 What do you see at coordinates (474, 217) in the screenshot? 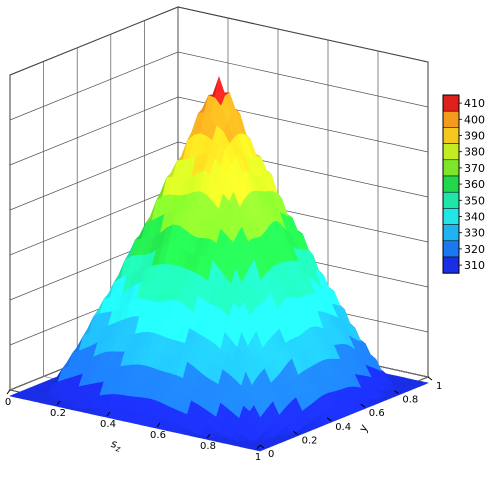
I see `legend-label: 340` at bounding box center [474, 217].